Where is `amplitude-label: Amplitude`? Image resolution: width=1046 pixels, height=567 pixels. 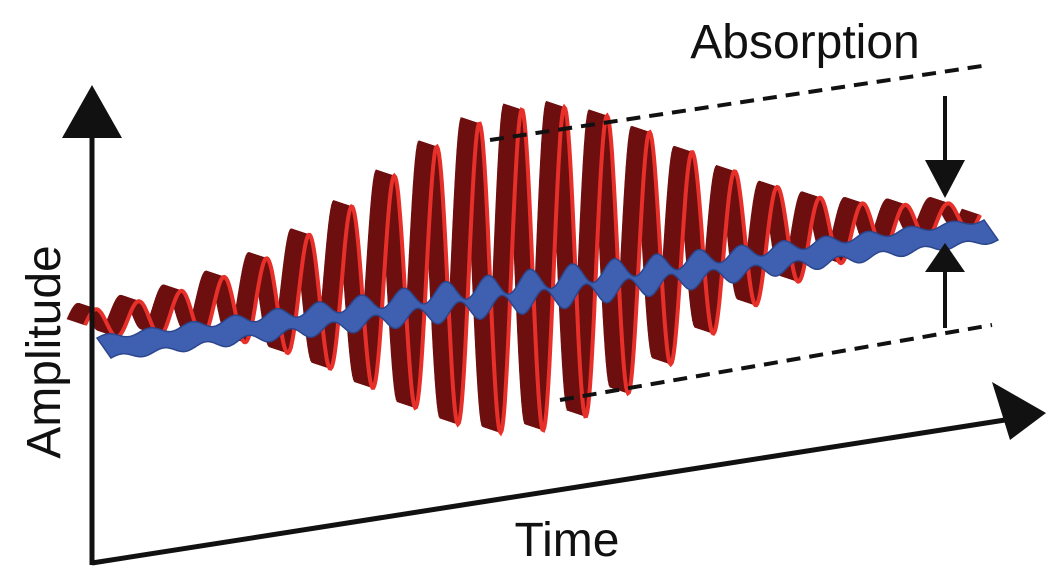
amplitude-label: Amplitude is located at coordinates (44, 351).